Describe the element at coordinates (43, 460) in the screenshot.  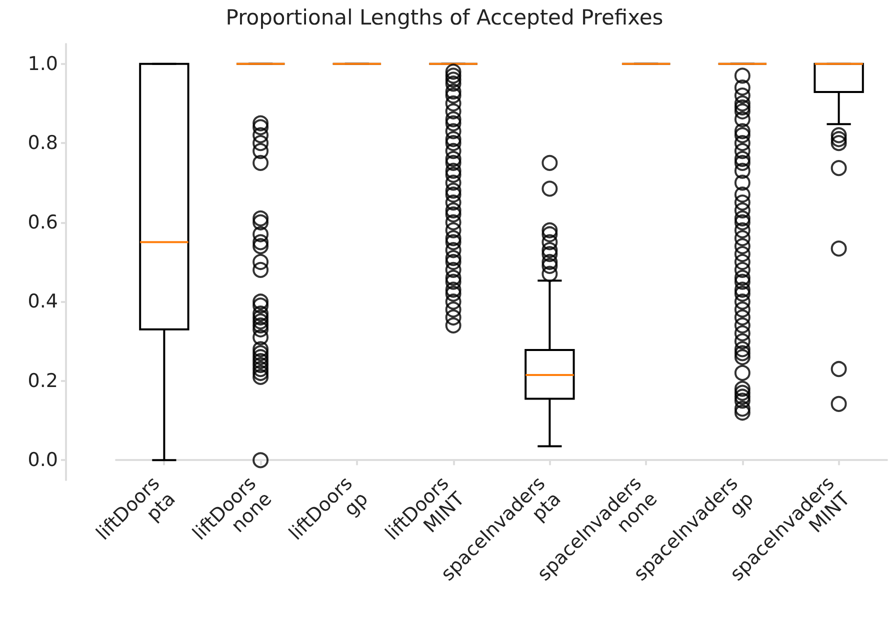
I see `y-tick-label: 0.0` at that location.